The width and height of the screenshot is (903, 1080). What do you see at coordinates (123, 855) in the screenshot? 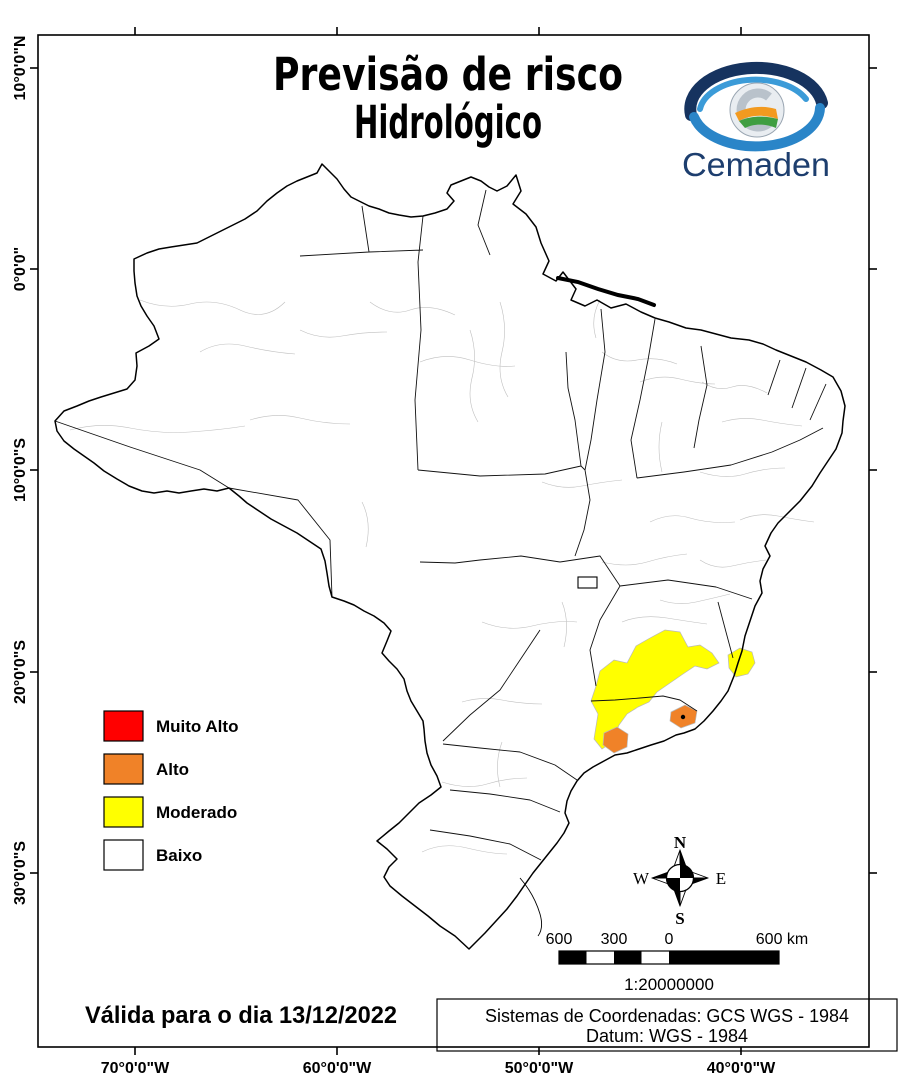
I see `legend-swatch-baixo` at bounding box center [123, 855].